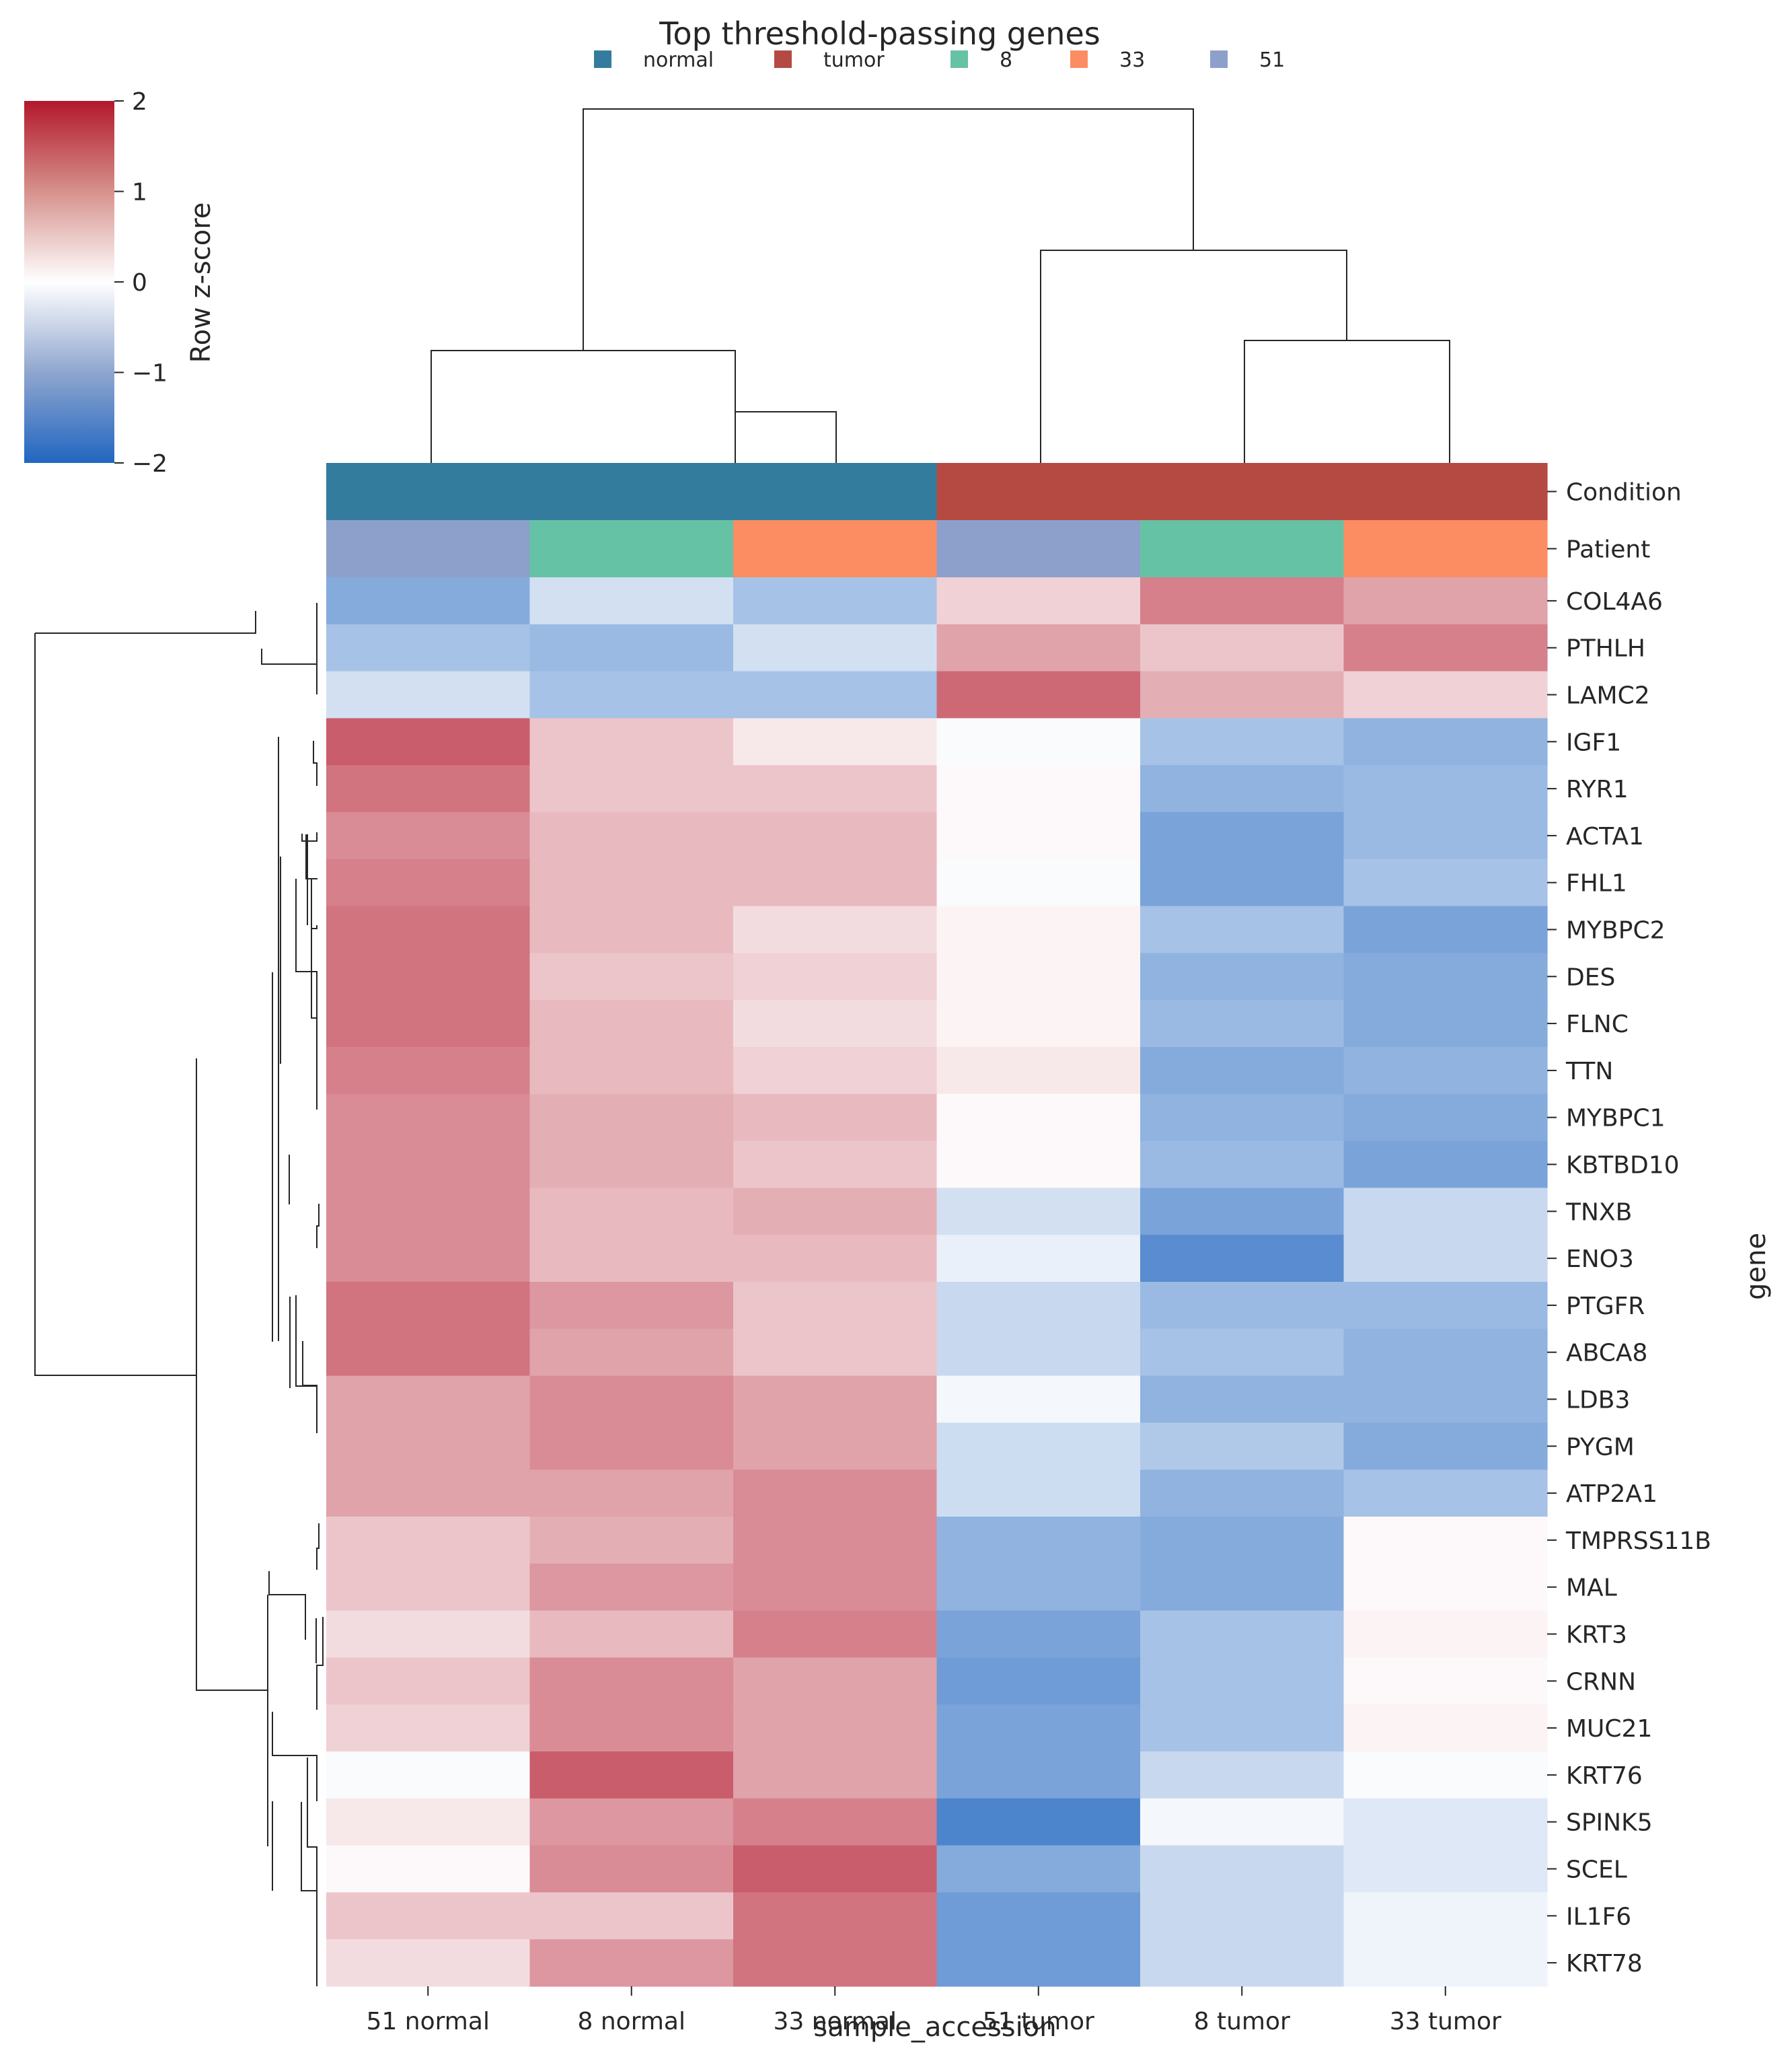 The width and height of the screenshot is (1792, 2065). What do you see at coordinates (1445, 491) in the screenshot?
I see `annotation-cell-condition-33-tumor` at bounding box center [1445, 491].